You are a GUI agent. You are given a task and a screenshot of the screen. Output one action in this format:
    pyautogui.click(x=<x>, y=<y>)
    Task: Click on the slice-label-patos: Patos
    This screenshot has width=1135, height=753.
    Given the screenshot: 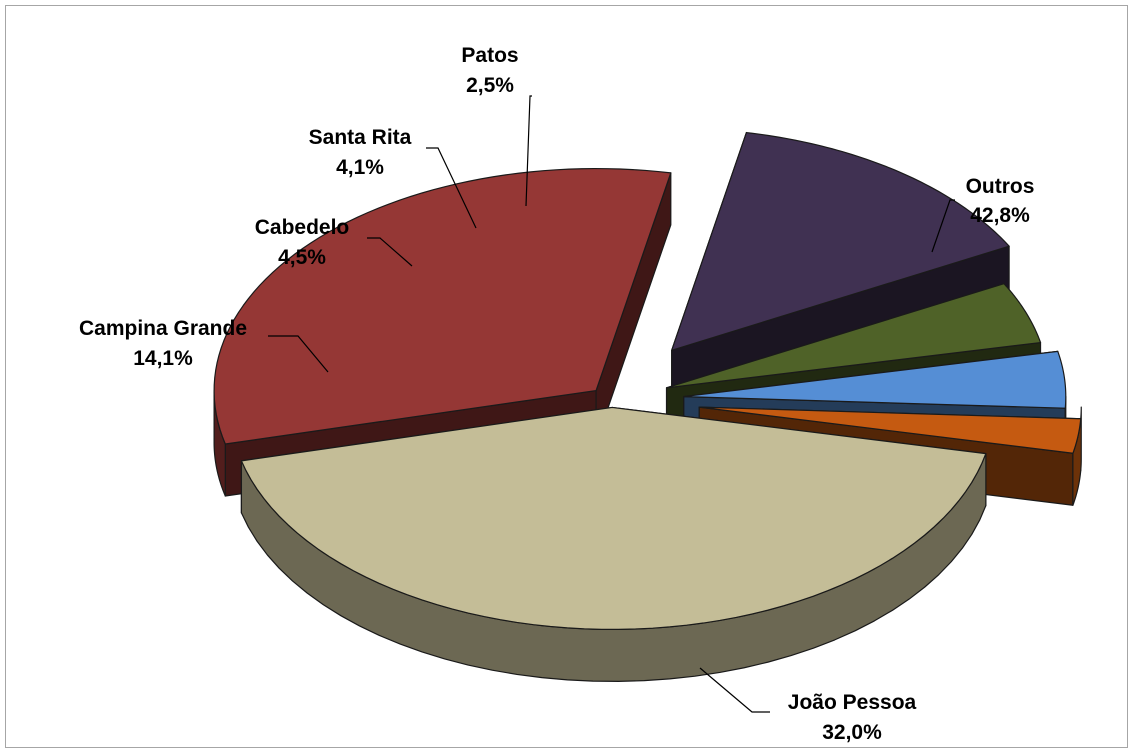 What is the action you would take?
    pyautogui.click(x=489, y=55)
    